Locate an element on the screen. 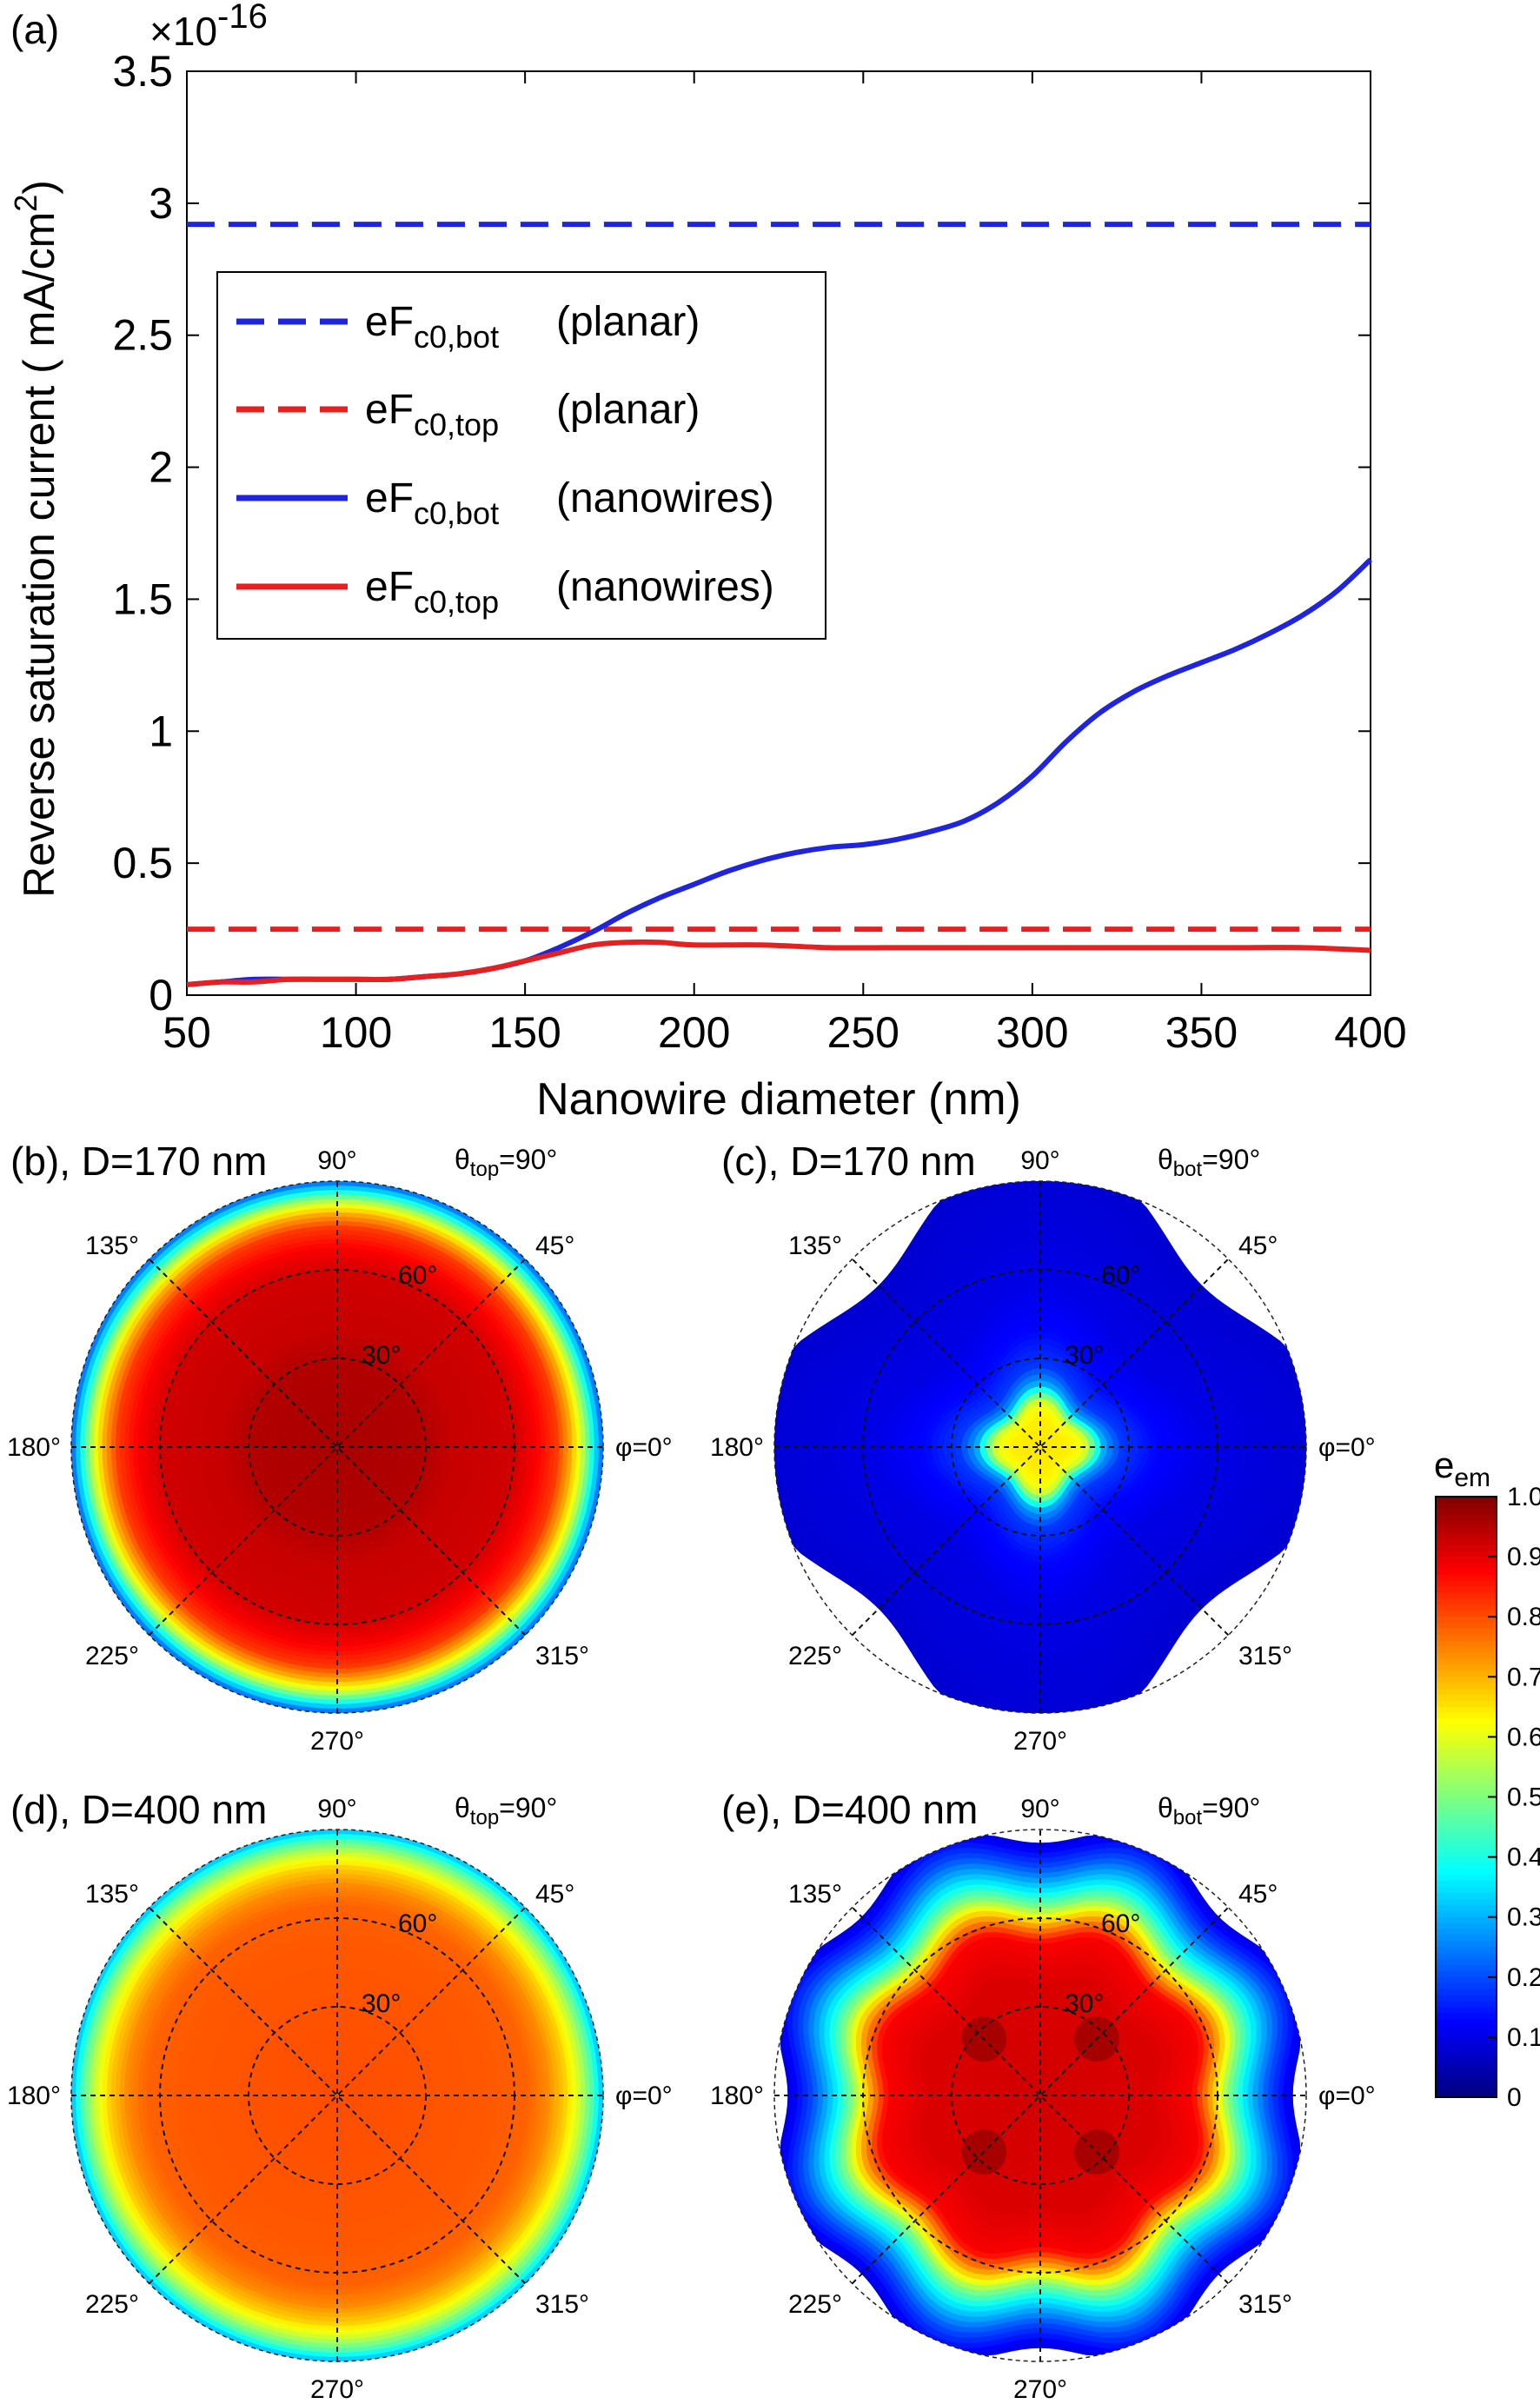 Image resolution: width=1540 pixels, height=2404 pixels. colorbar-tick-label: 0.1 is located at coordinates (1523, 2037).